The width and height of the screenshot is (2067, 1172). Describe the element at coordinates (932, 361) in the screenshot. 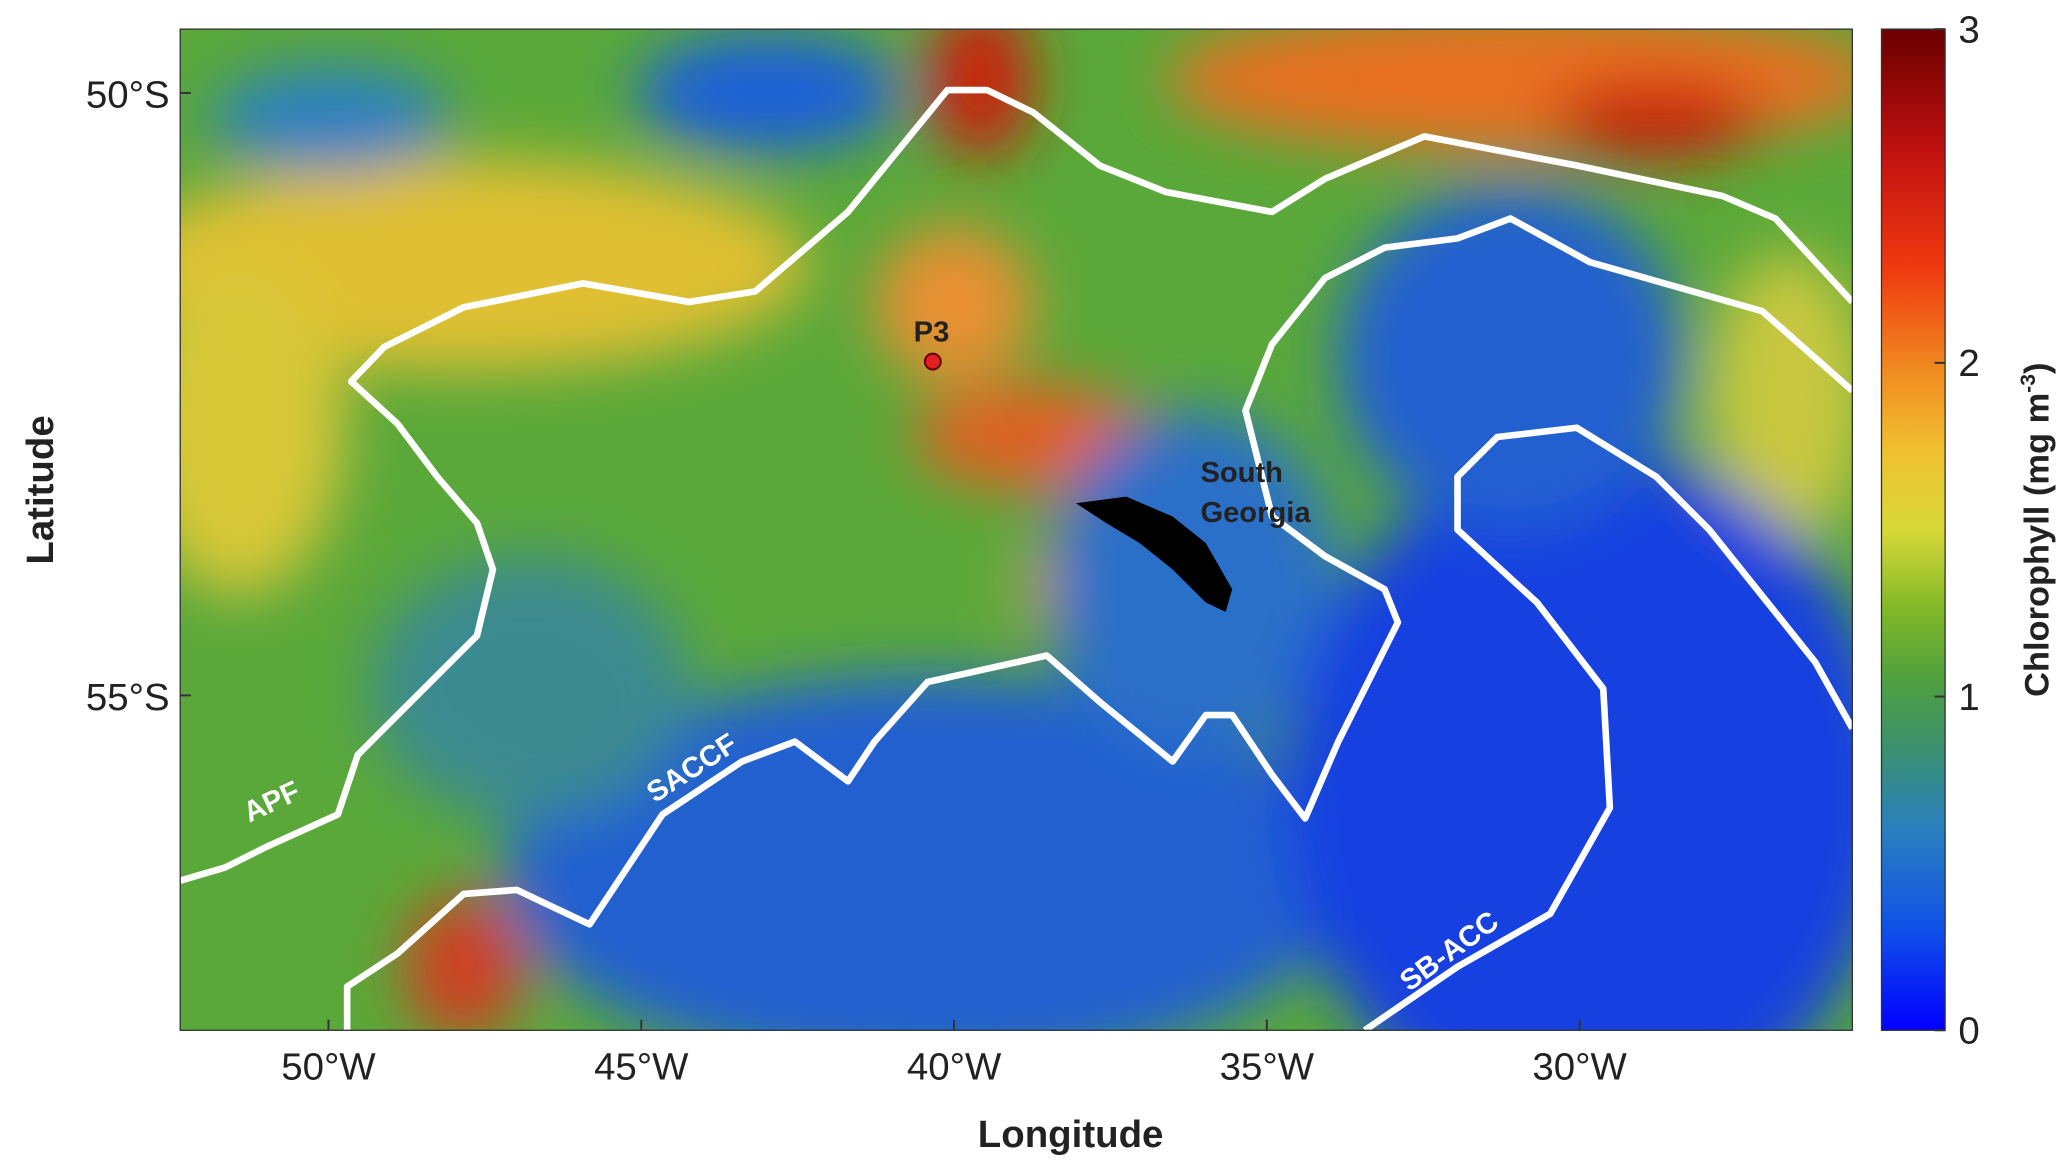

I see `station-marker` at that location.